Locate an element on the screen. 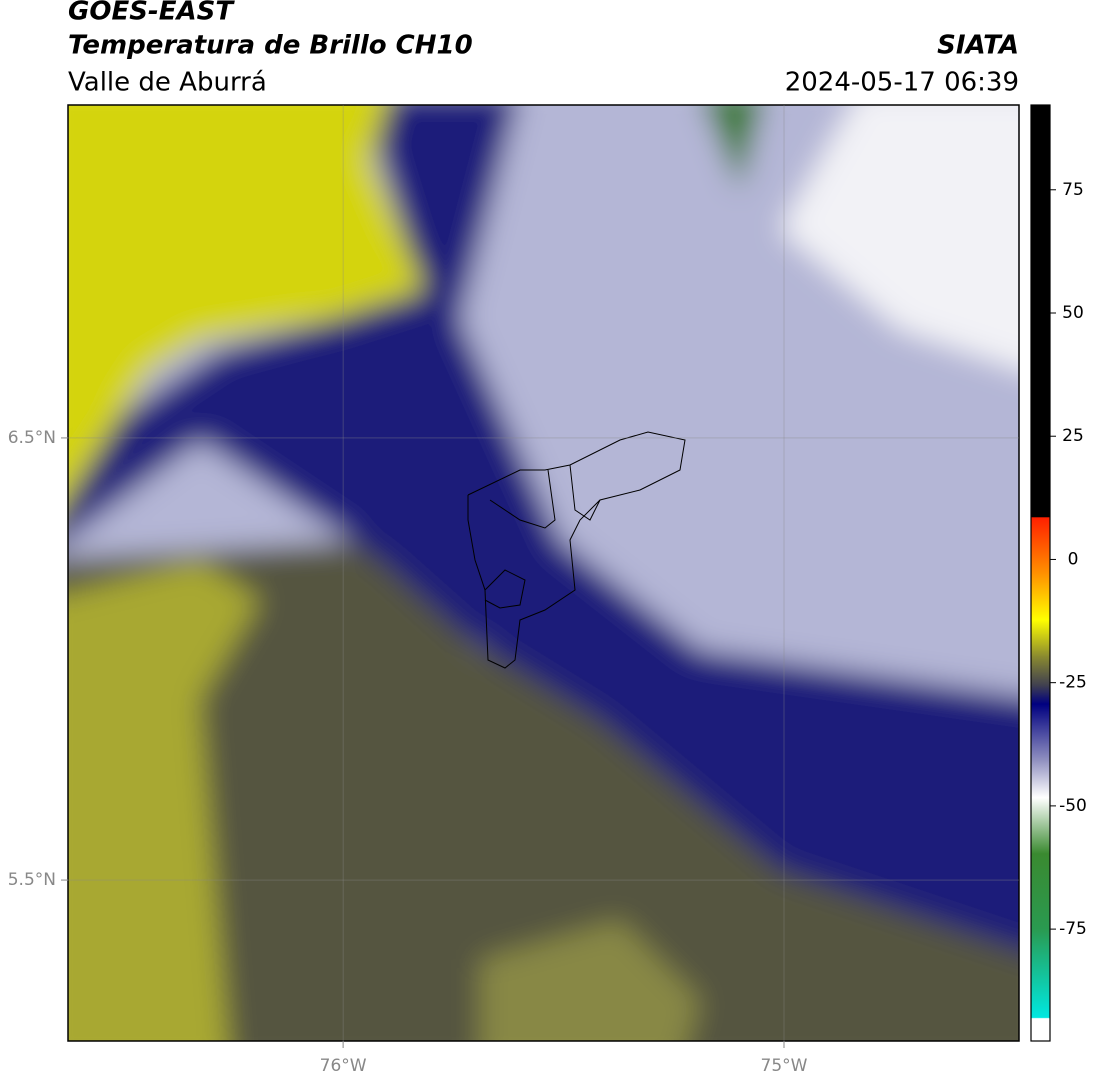  colorbar-tick-label: -50 is located at coordinates (1073, 806).